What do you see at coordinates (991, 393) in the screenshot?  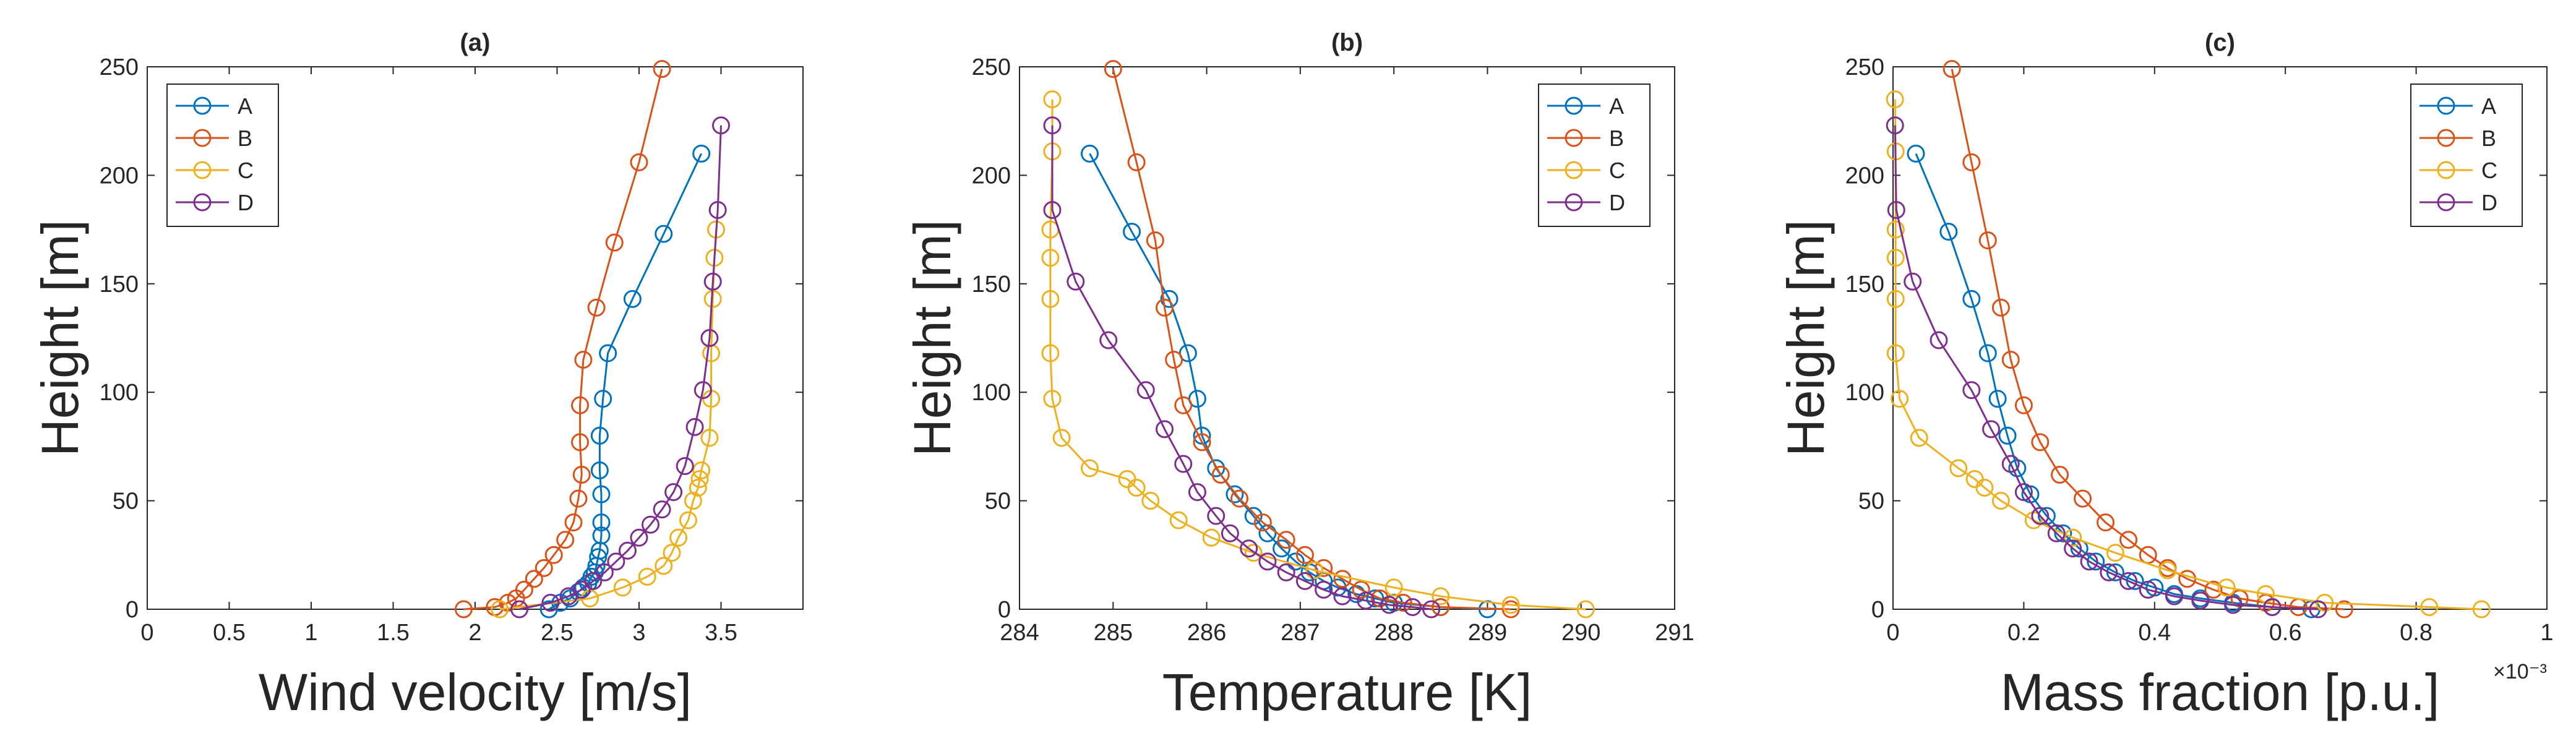 I see `y-tick-label: 100` at bounding box center [991, 393].